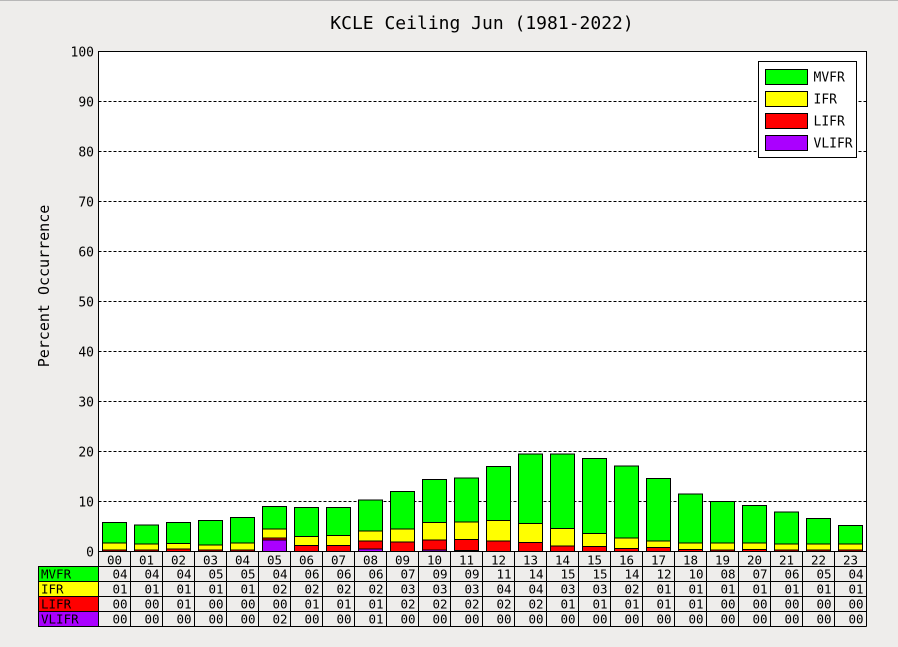  I want to click on table-cell: 07, so click(407, 574).